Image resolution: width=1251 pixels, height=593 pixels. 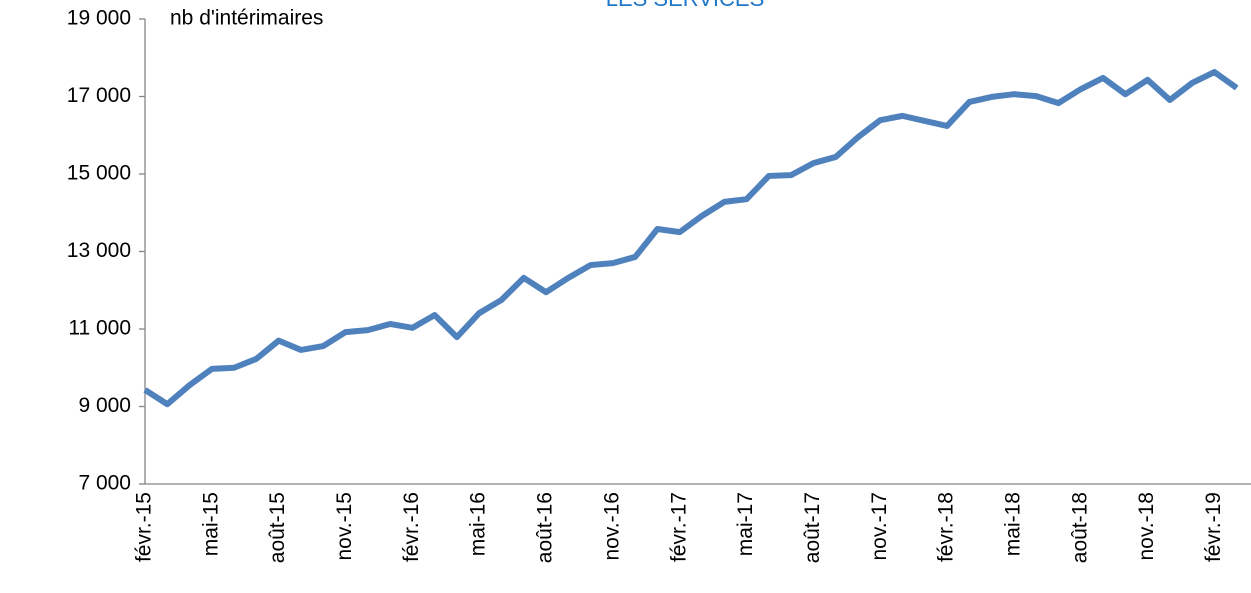 I want to click on x-tick-label: mai-15, so click(x=210, y=524).